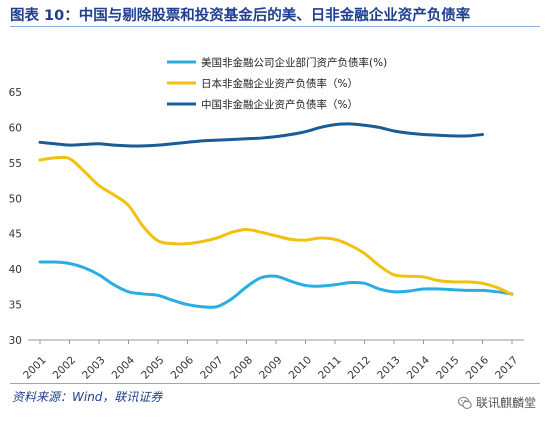  What do you see at coordinates (419, 368) in the screenshot?
I see `x-tick-label: 2014` at bounding box center [419, 368].